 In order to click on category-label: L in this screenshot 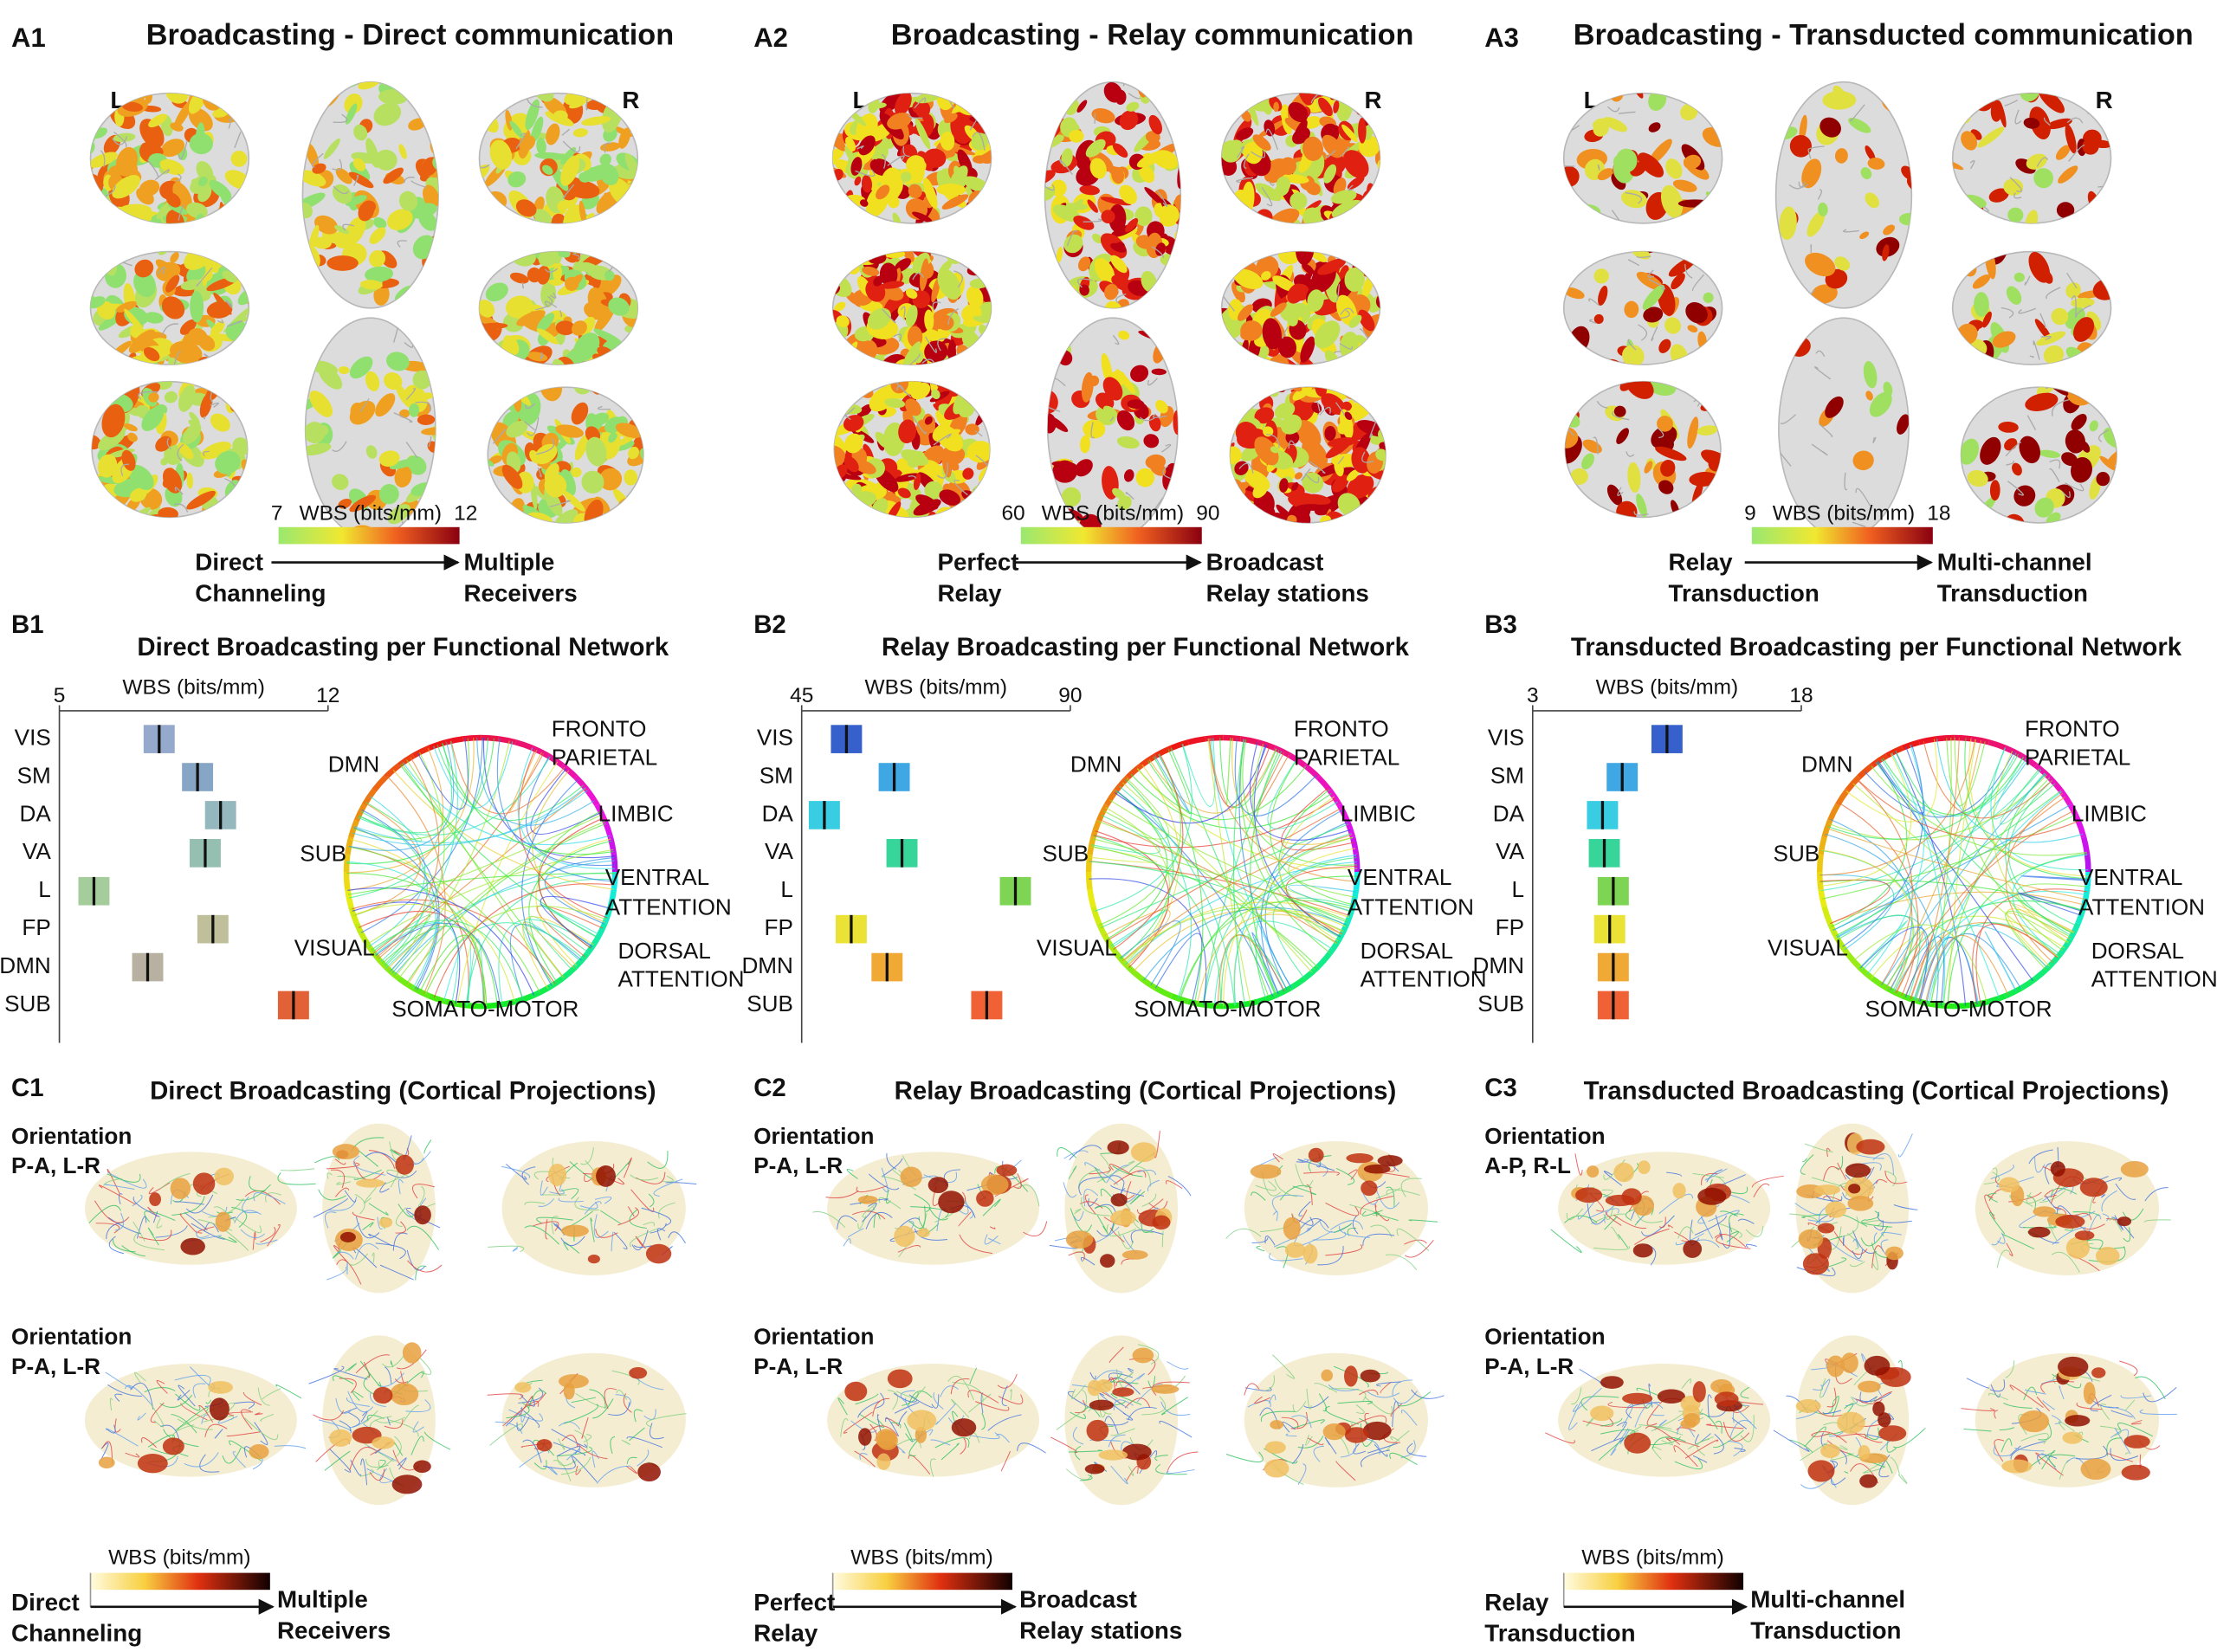, I will do `click(1517, 889)`.